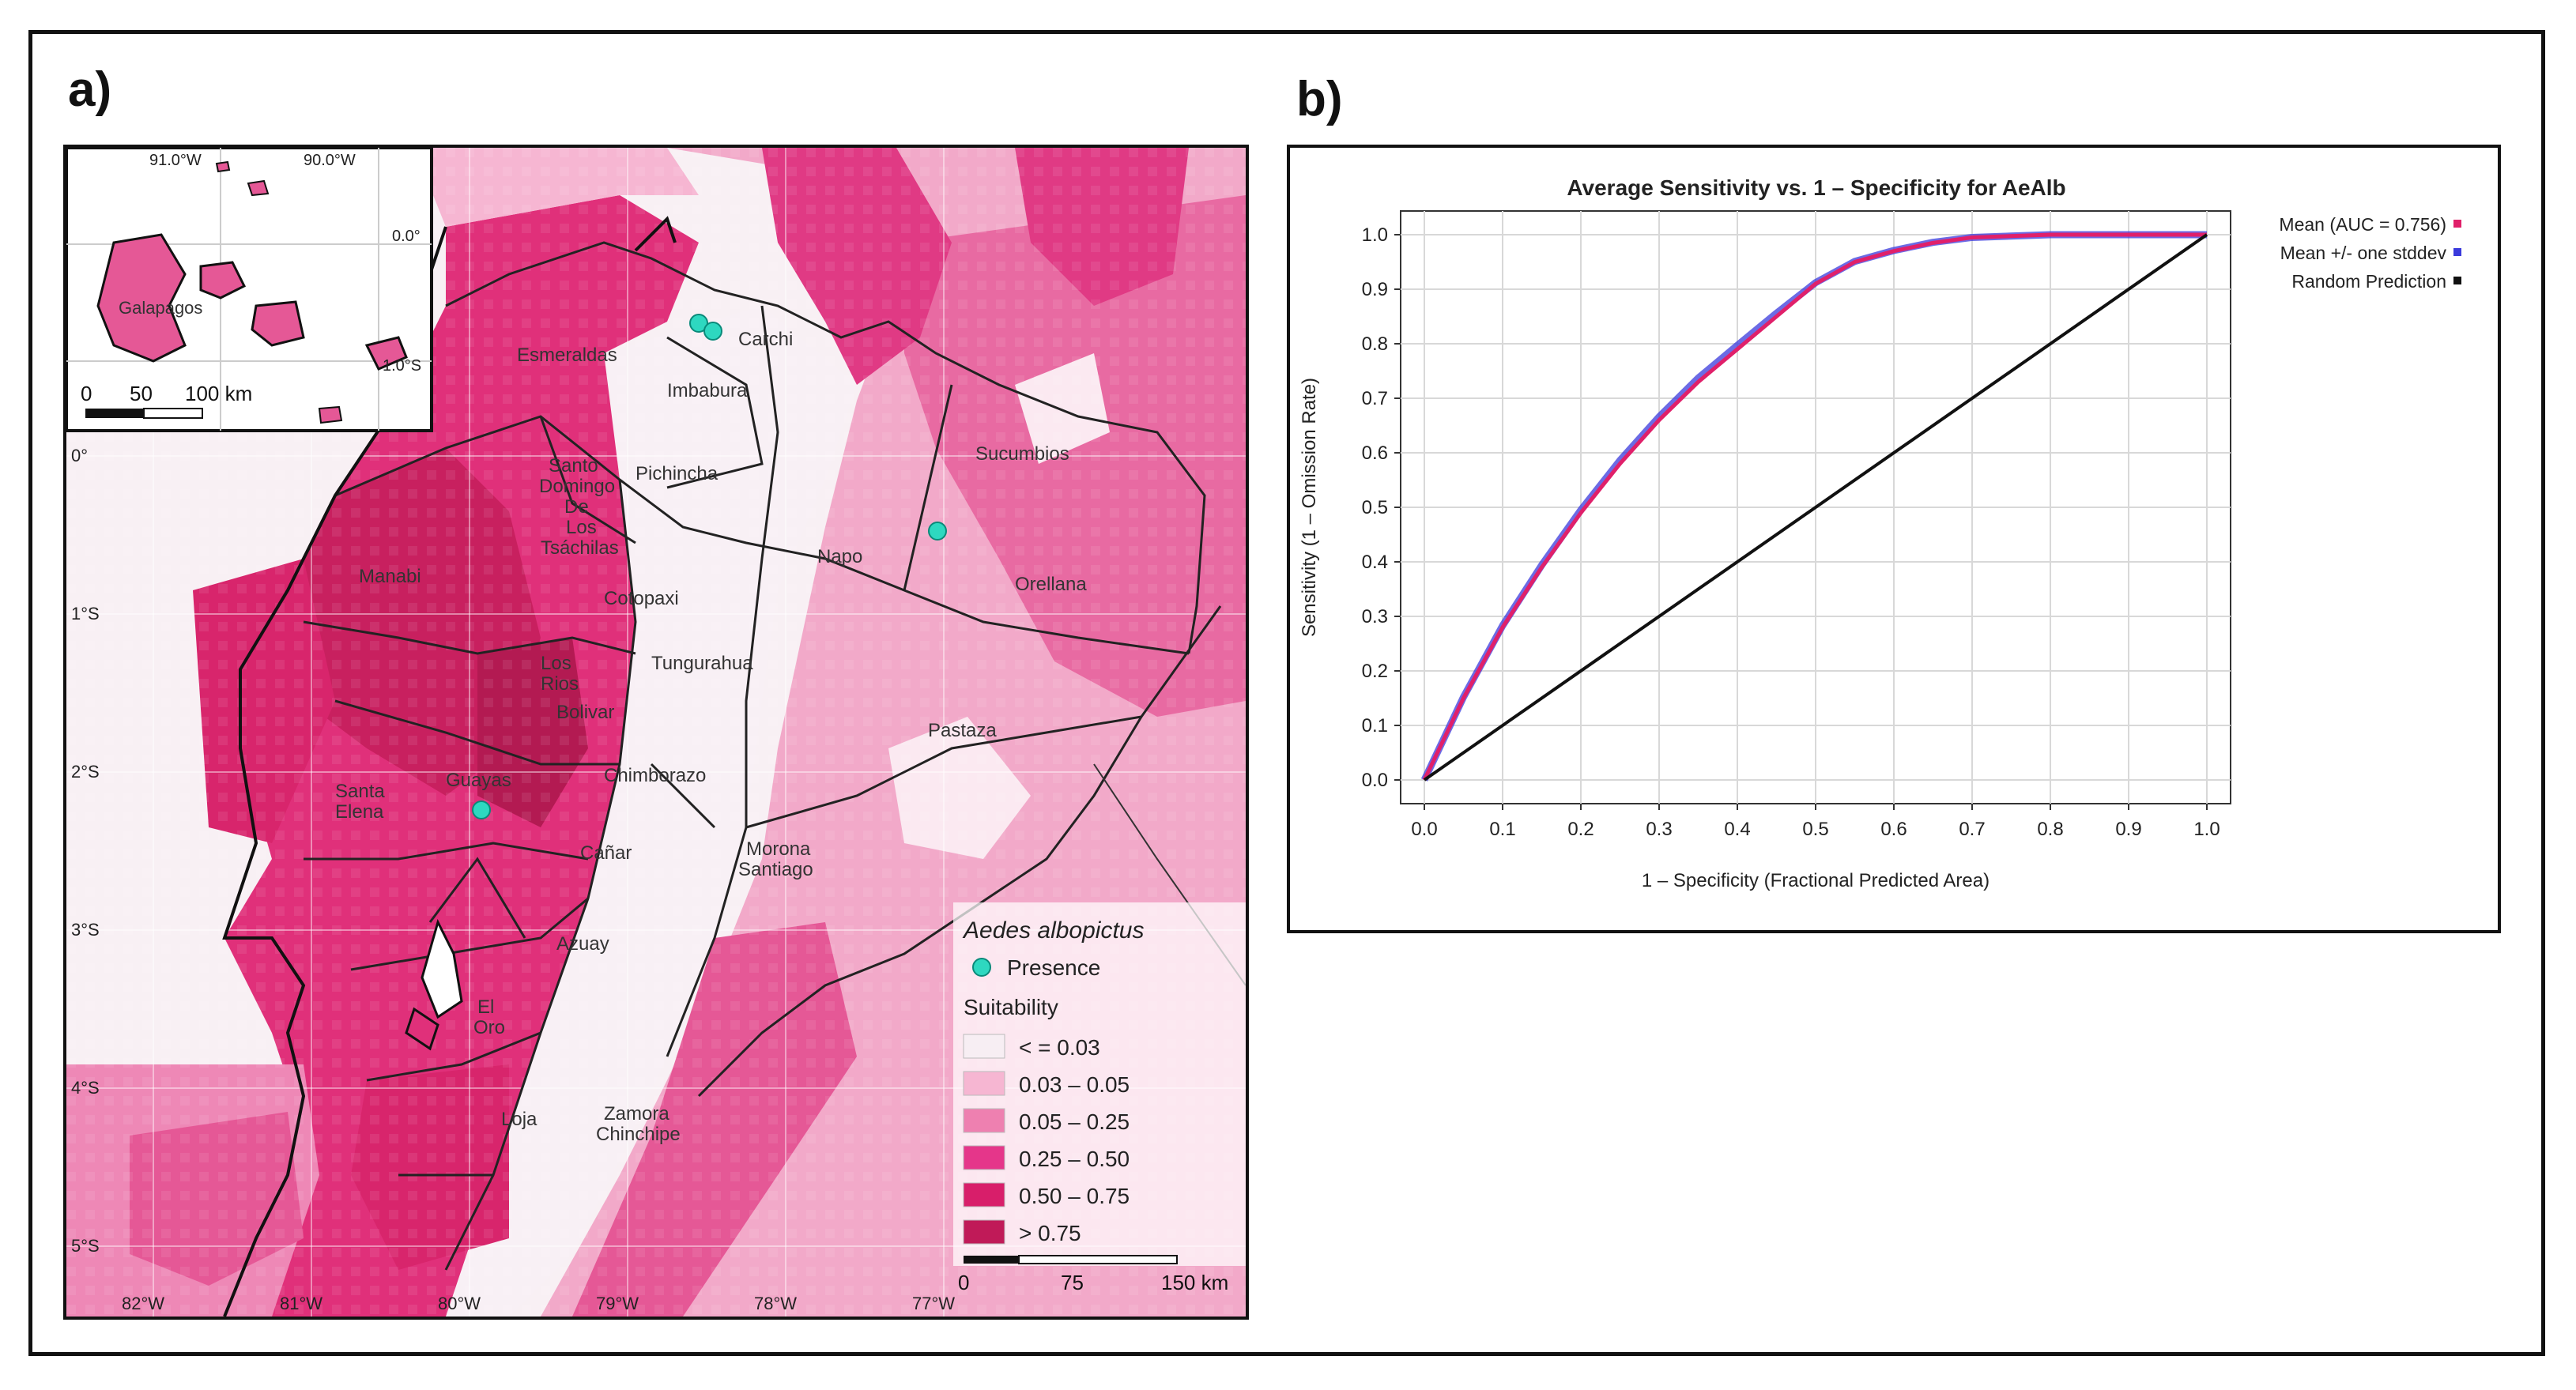  Describe the element at coordinates (582, 944) in the screenshot. I see `province-label: Azuay` at that location.